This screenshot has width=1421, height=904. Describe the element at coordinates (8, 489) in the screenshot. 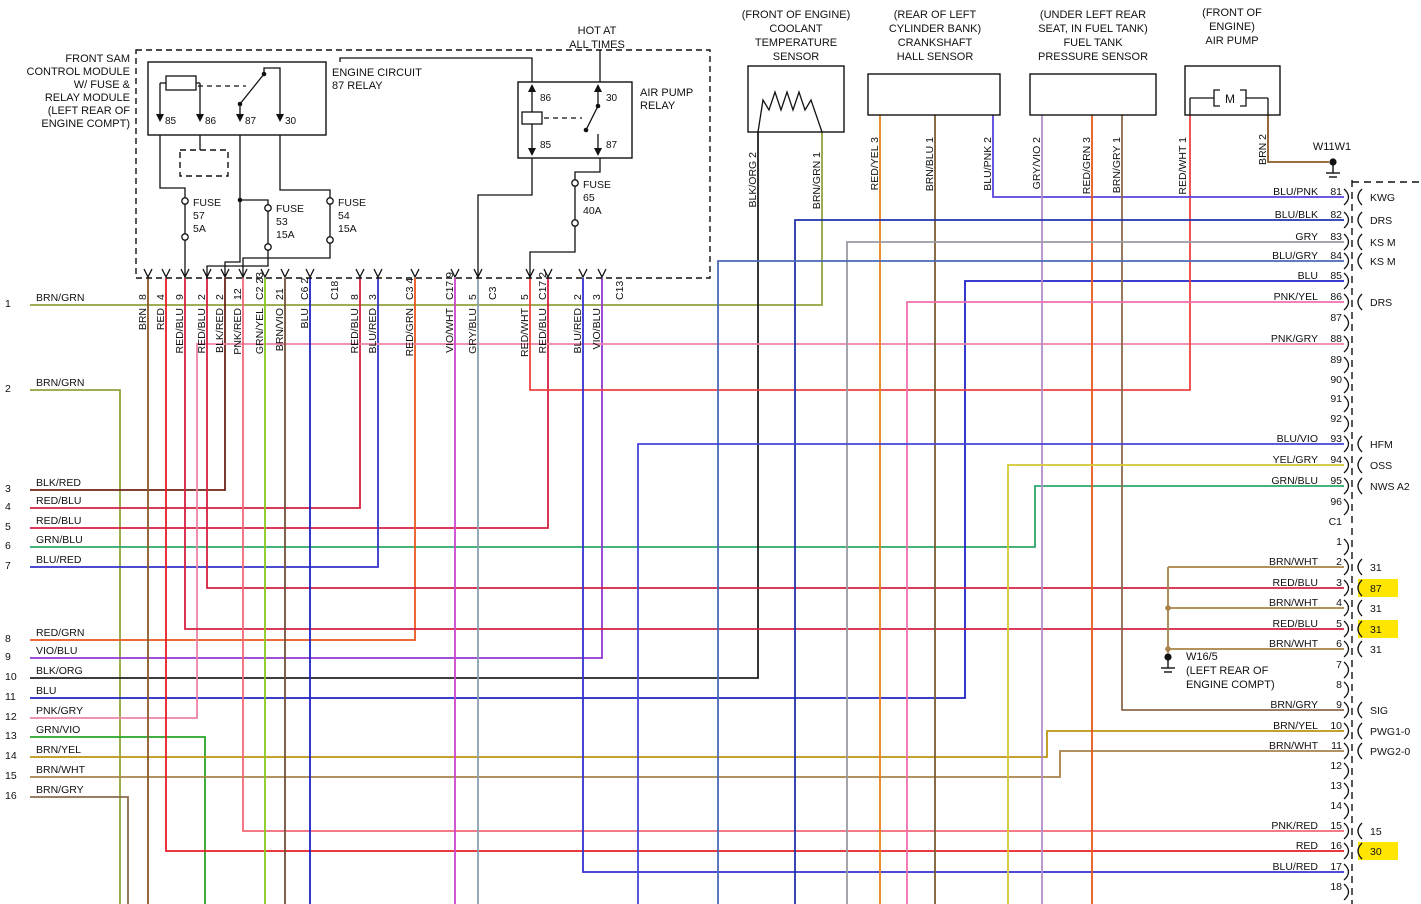

I see `left-wire-number: 3` at that location.